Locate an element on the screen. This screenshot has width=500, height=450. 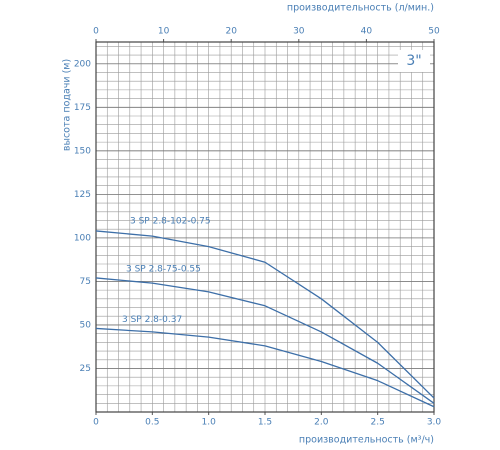
y-tick-label: 25 is located at coordinates (85, 369).